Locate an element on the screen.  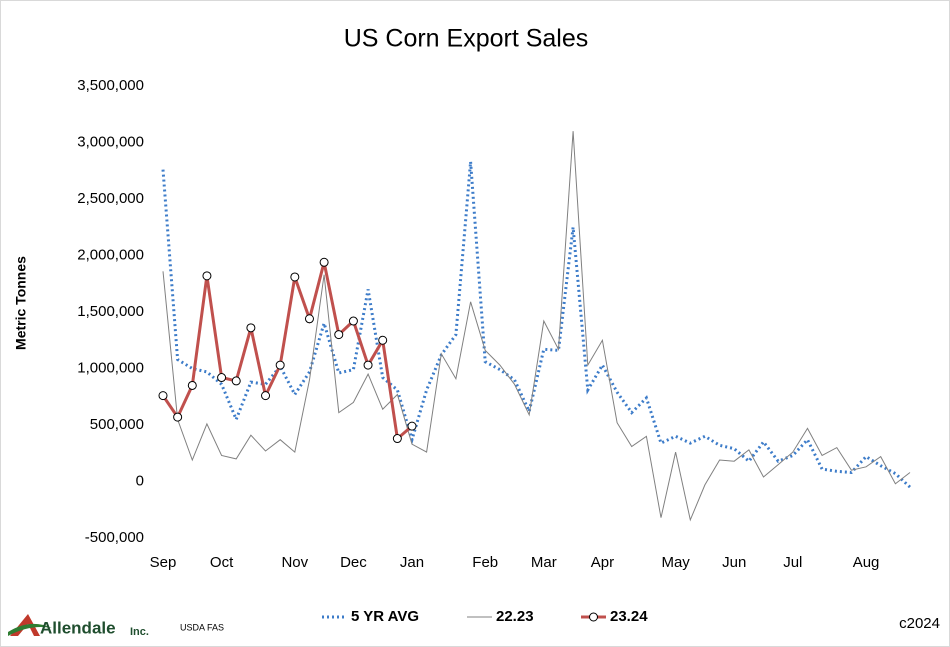
x-tick-label: Dec is located at coordinates (353, 562).